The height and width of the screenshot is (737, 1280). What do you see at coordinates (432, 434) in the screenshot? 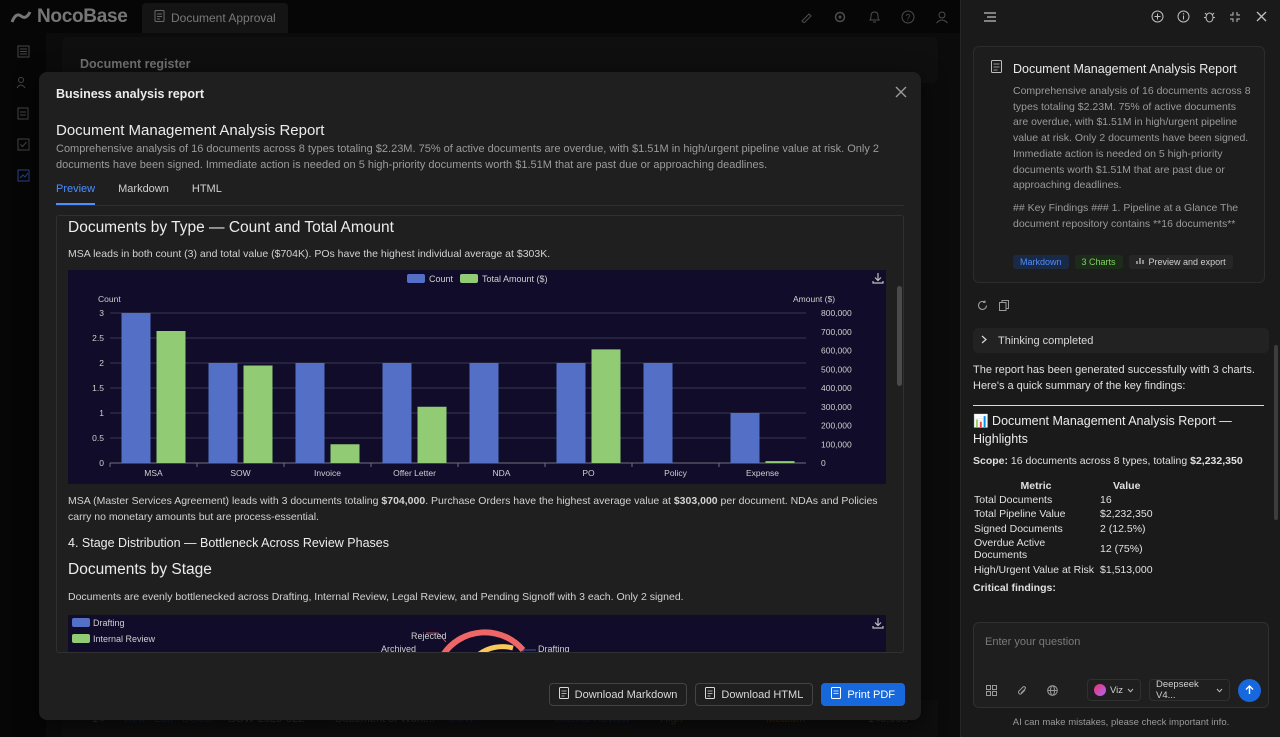
I see `bar-amount-offer-letter` at bounding box center [432, 434].